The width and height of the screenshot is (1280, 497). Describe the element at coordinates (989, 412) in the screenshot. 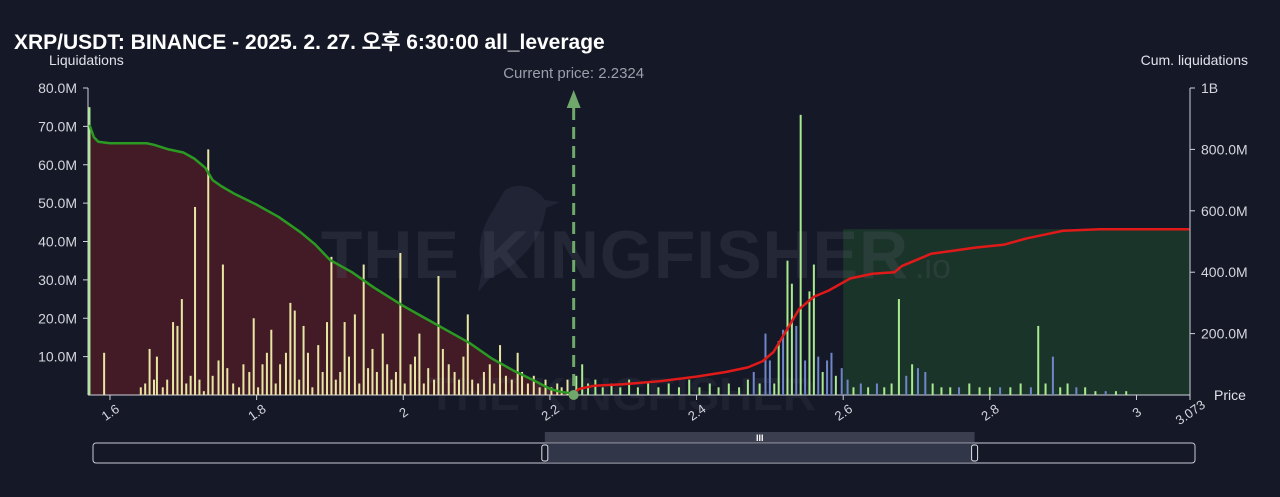

I see `x-tick-label: 2.8` at that location.